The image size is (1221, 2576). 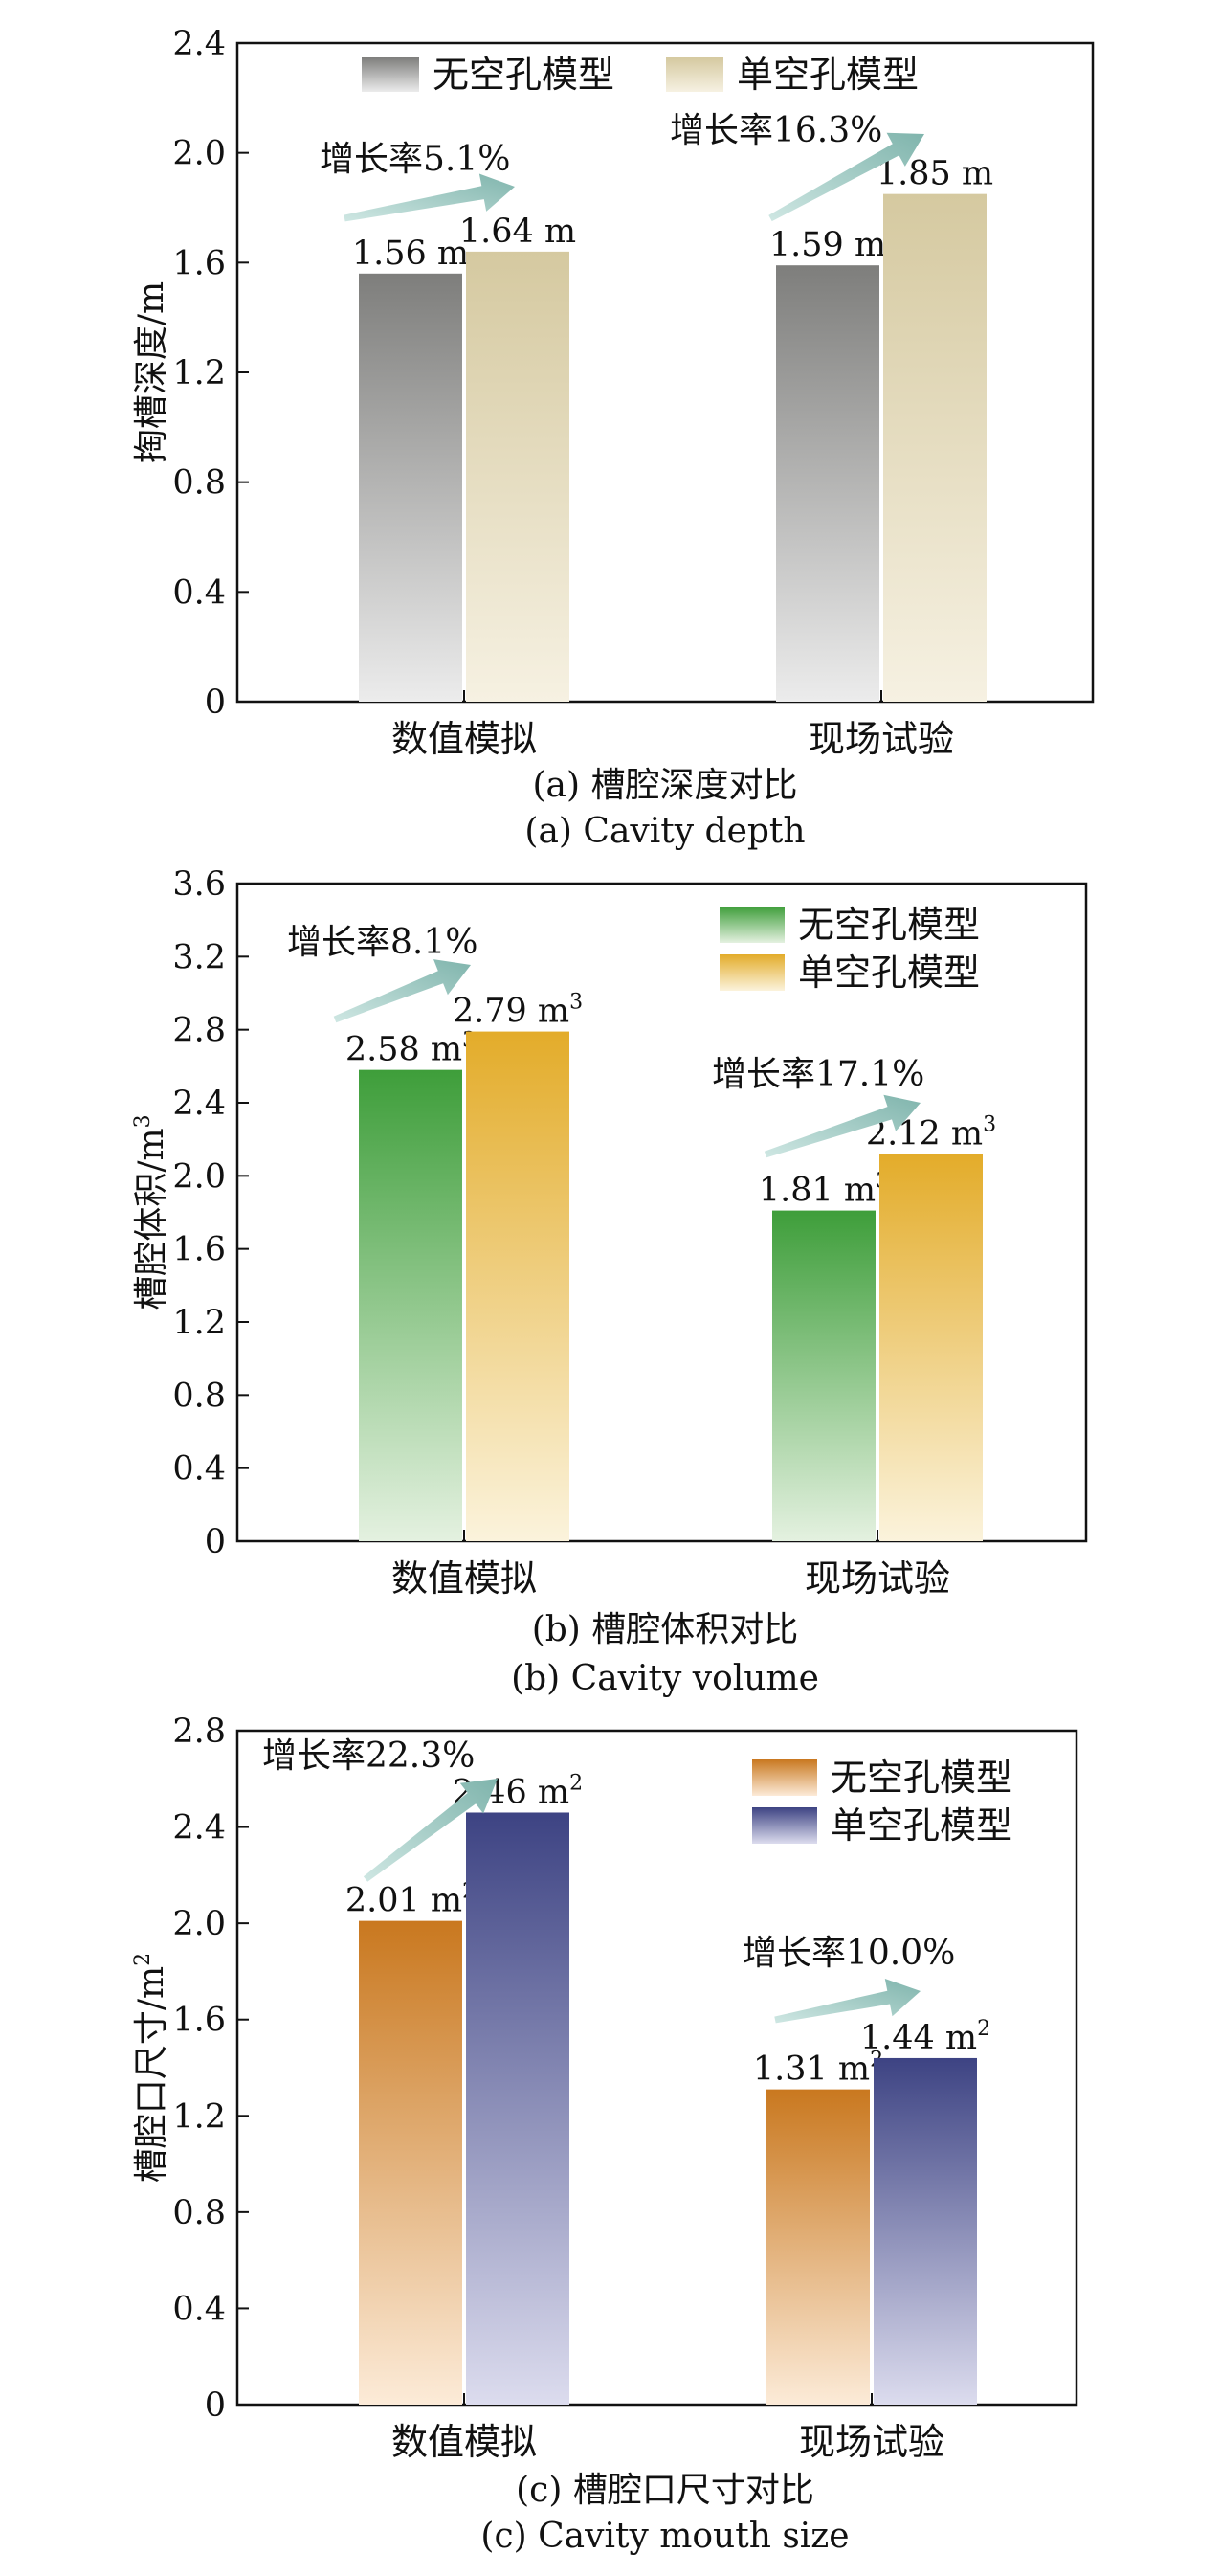 What do you see at coordinates (664, 832) in the screenshot?
I see `caption-en: (a) Cavity depth` at bounding box center [664, 832].